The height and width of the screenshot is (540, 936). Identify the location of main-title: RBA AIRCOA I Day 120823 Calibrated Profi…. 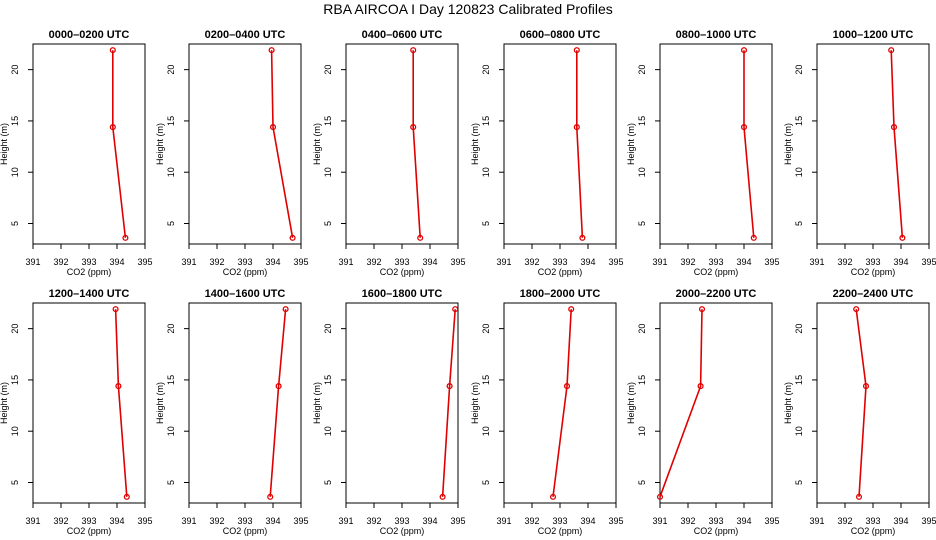
(468, 9).